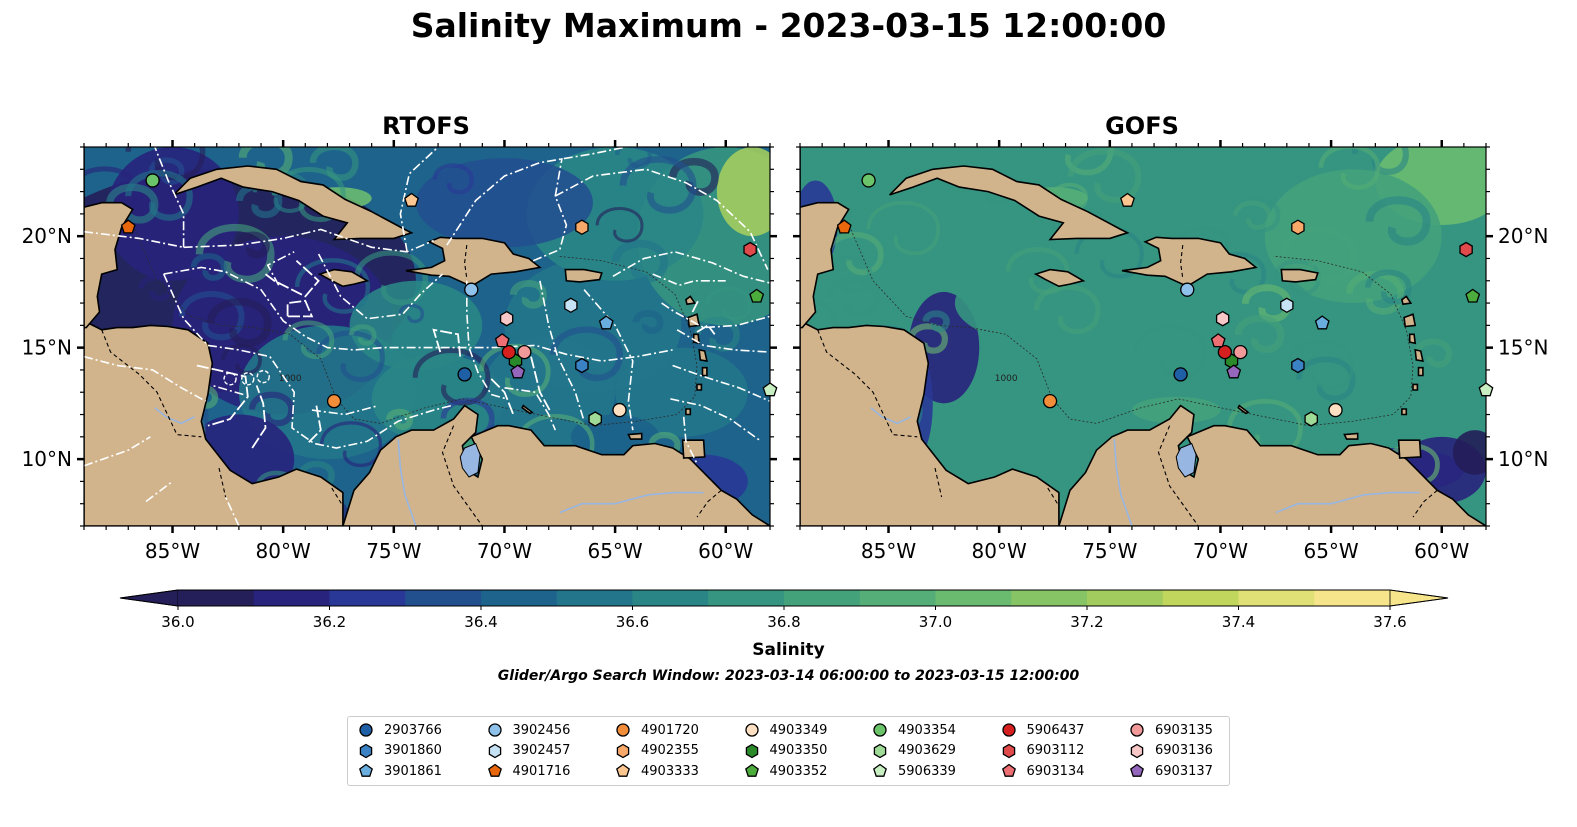 This screenshot has width=1577, height=827. What do you see at coordinates (413, 730) in the screenshot?
I see `legend-label: 2903766` at bounding box center [413, 730].